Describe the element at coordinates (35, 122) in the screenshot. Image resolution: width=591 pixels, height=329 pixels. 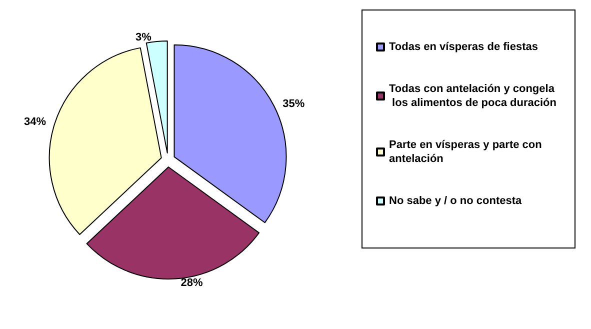
I see `data-label: 34%` at that location.